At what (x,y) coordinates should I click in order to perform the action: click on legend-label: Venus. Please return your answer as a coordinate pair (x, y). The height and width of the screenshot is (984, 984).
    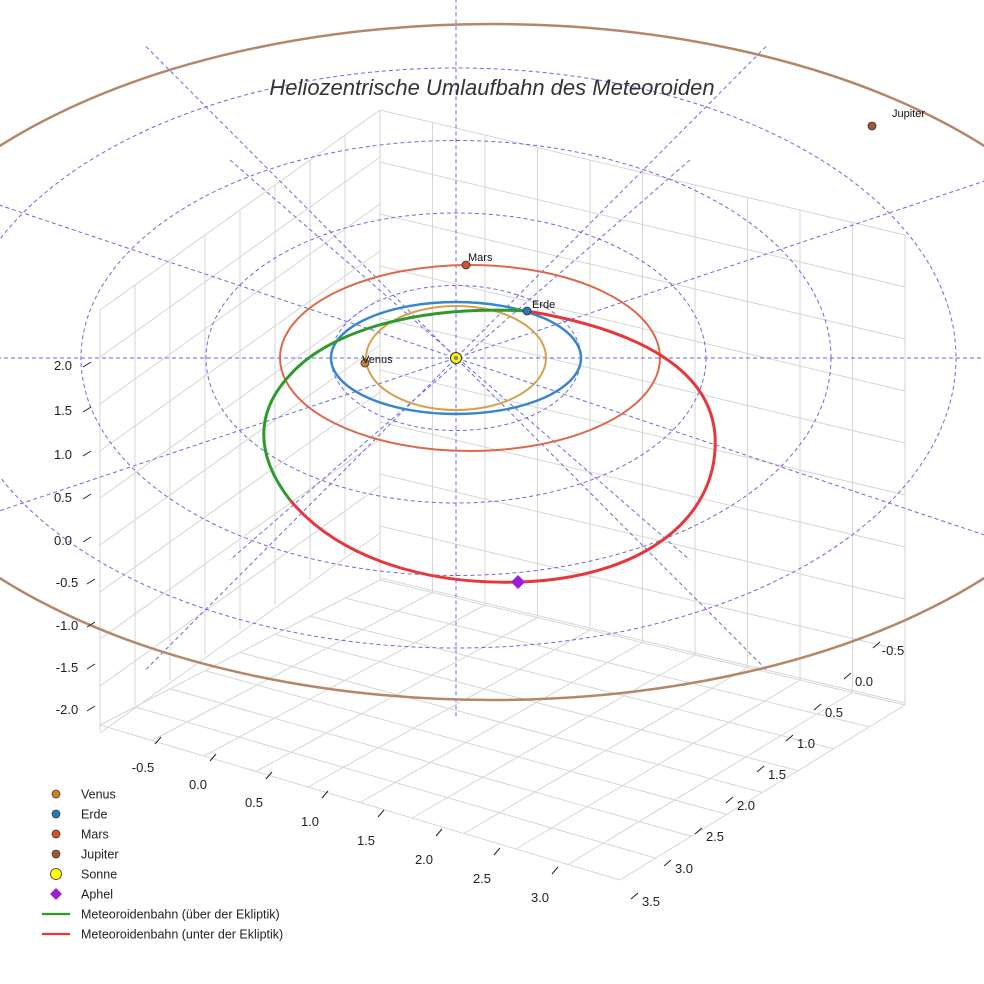
    Looking at the image, I should click on (98, 795).